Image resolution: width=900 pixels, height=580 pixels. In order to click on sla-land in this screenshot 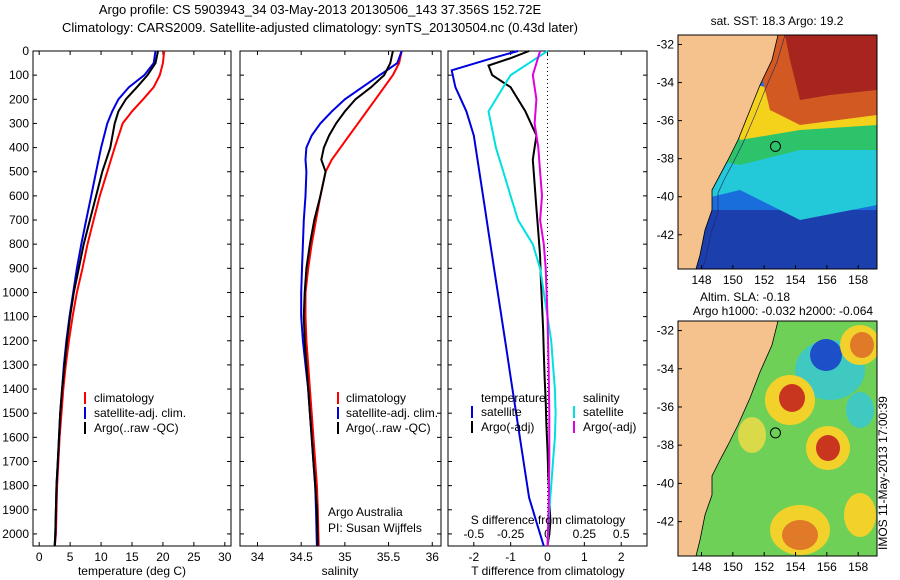, I will do `click(728, 438)`.